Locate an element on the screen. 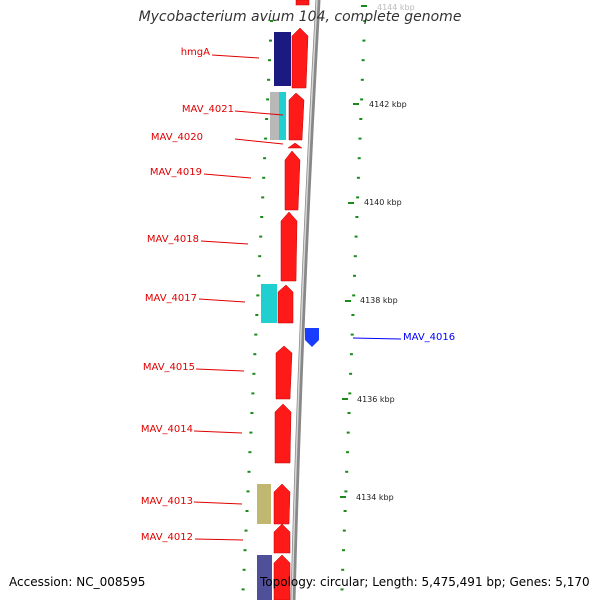 The height and width of the screenshot is (600, 600). gene-label: MAV_4020 is located at coordinates (176, 137).